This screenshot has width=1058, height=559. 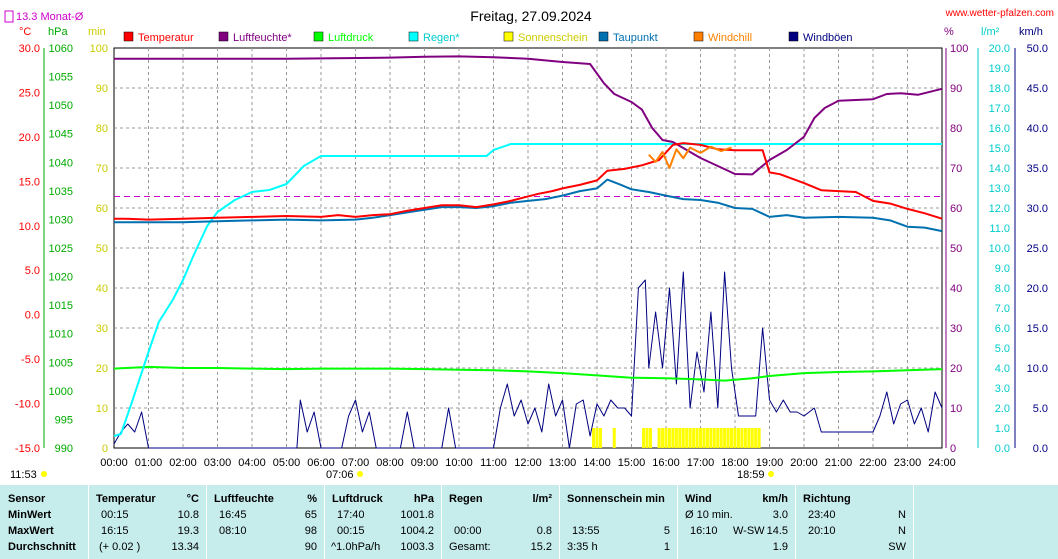 What do you see at coordinates (30, 360) in the screenshot?
I see `temp-tick-label: -5.0` at bounding box center [30, 360].